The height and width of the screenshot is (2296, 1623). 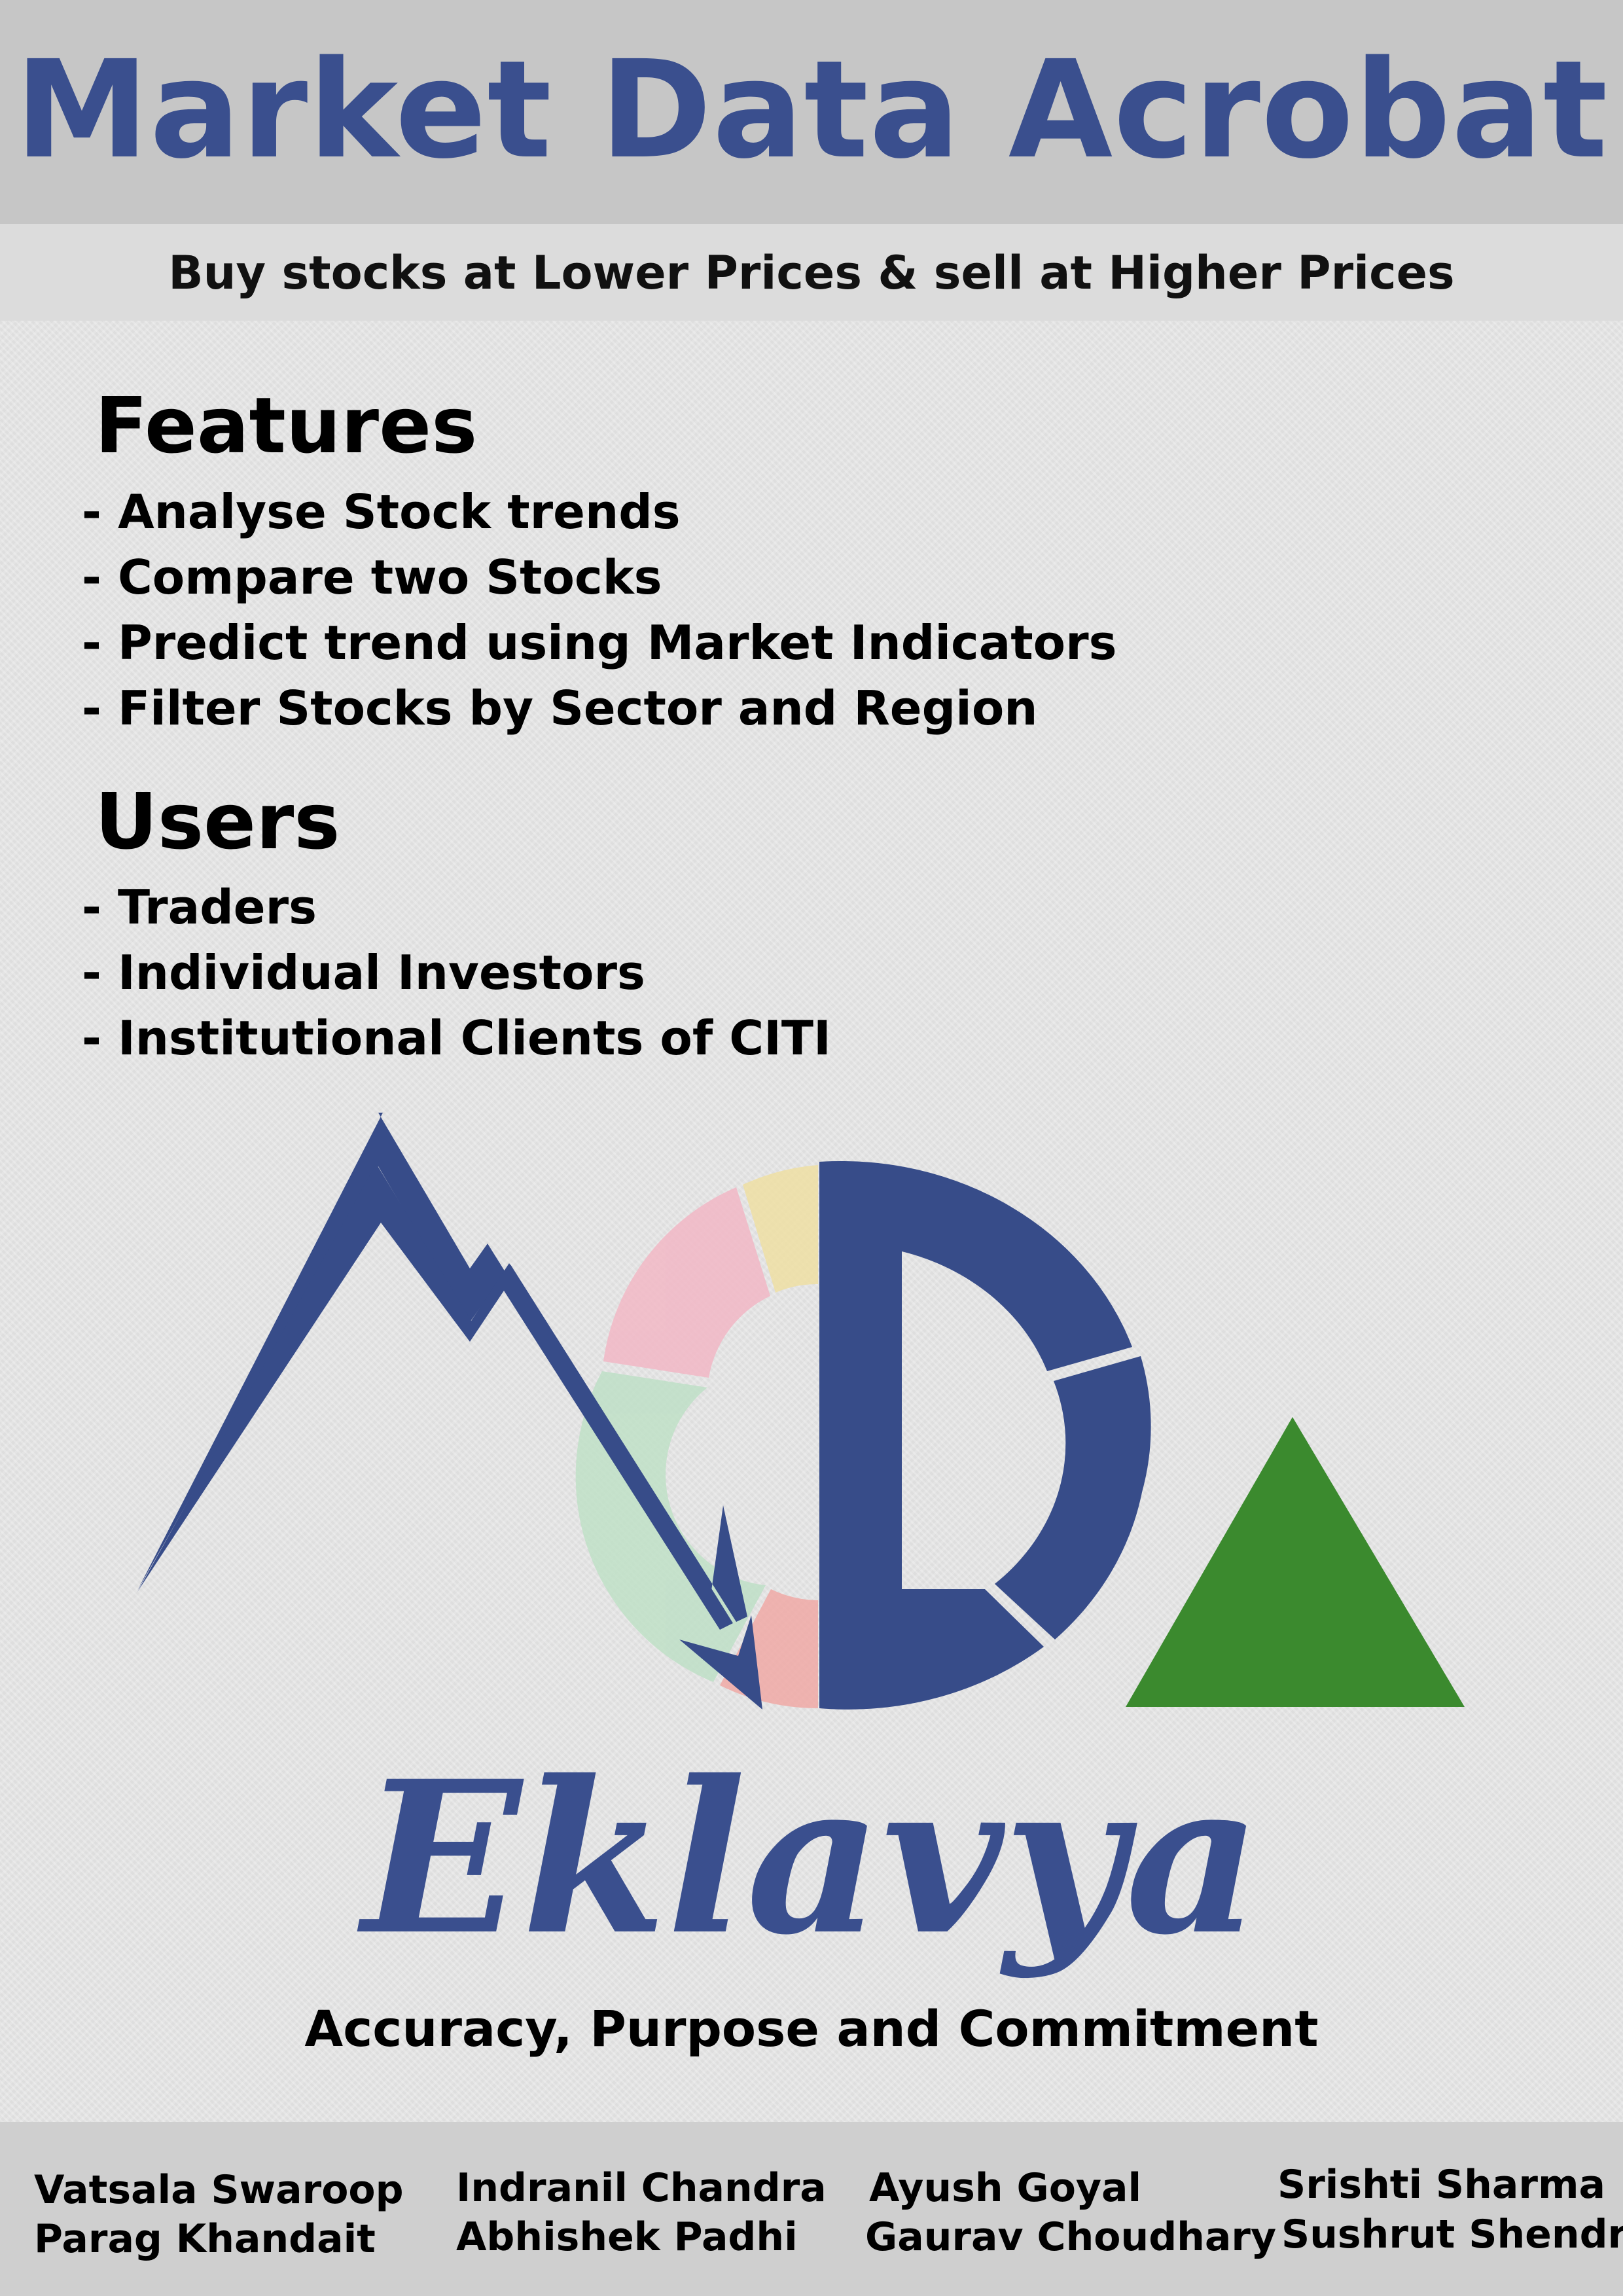 What do you see at coordinates (1005, 2188) in the screenshot?
I see `team-member: Ayush Goyal` at bounding box center [1005, 2188].